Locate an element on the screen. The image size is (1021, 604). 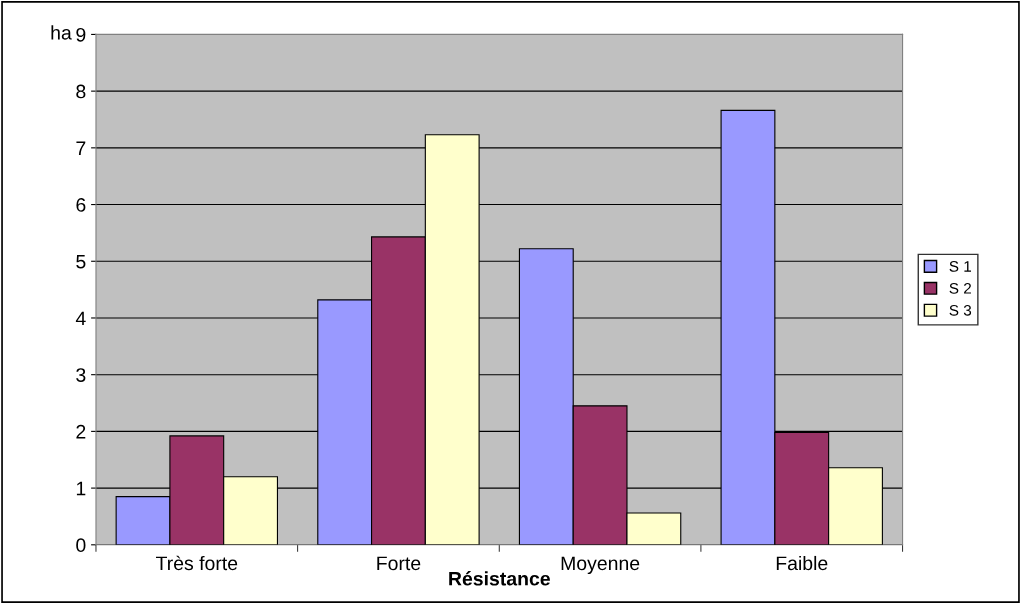
y-tick-label: 8 is located at coordinates (81, 91).